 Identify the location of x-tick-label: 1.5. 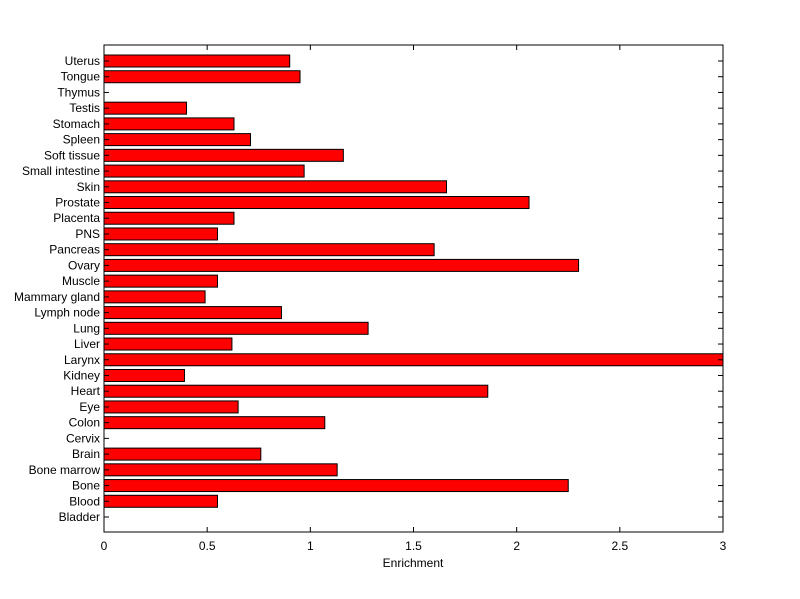
(413, 546).